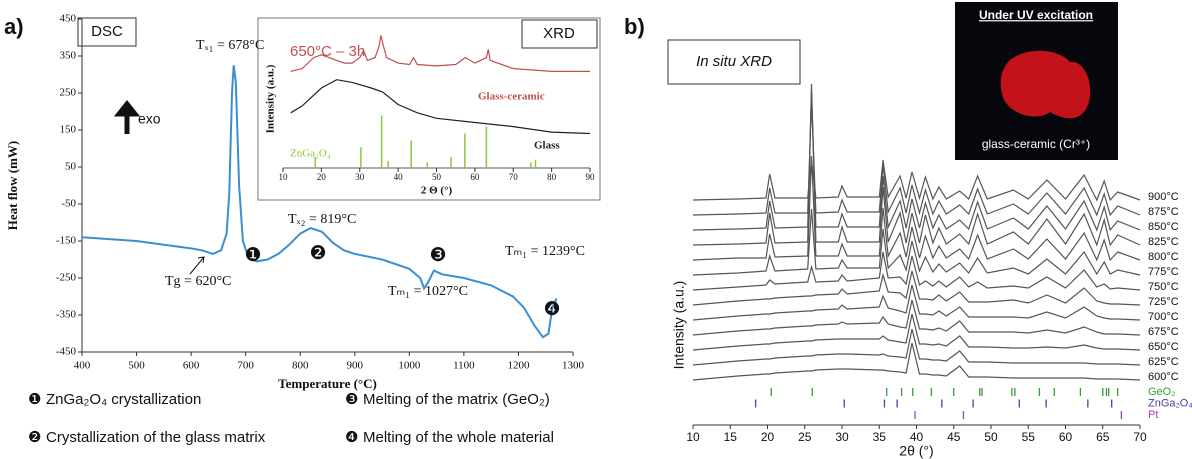 The width and height of the screenshot is (1192, 459). What do you see at coordinates (437, 191) in the screenshot?
I see `x-axis-label: 2 Θ (°)` at bounding box center [437, 191].